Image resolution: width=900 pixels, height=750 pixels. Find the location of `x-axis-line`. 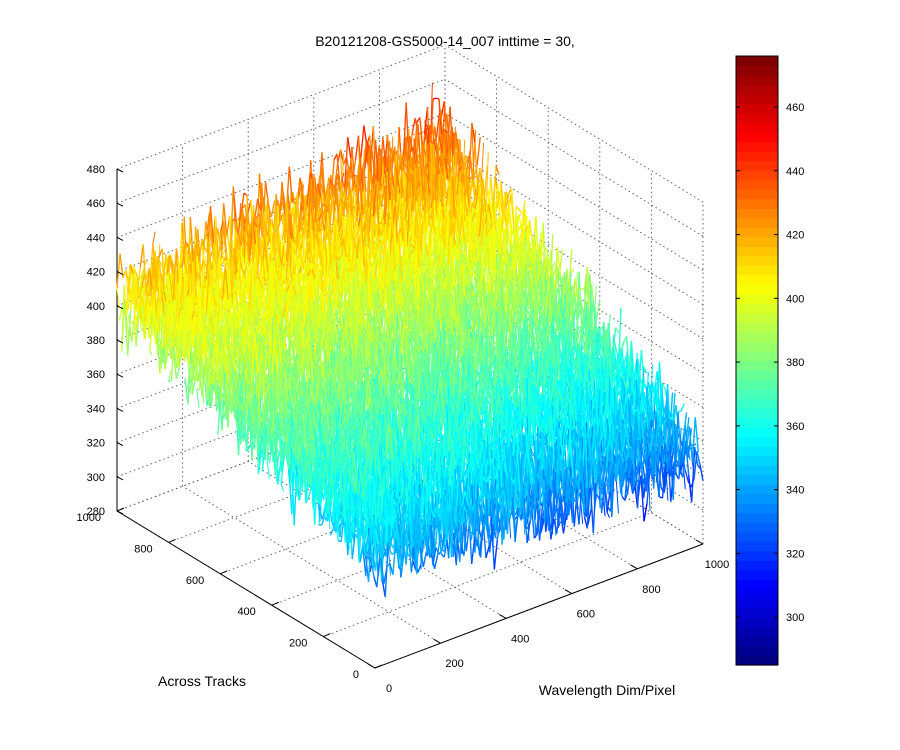

x-axis-line is located at coordinates (539, 606).